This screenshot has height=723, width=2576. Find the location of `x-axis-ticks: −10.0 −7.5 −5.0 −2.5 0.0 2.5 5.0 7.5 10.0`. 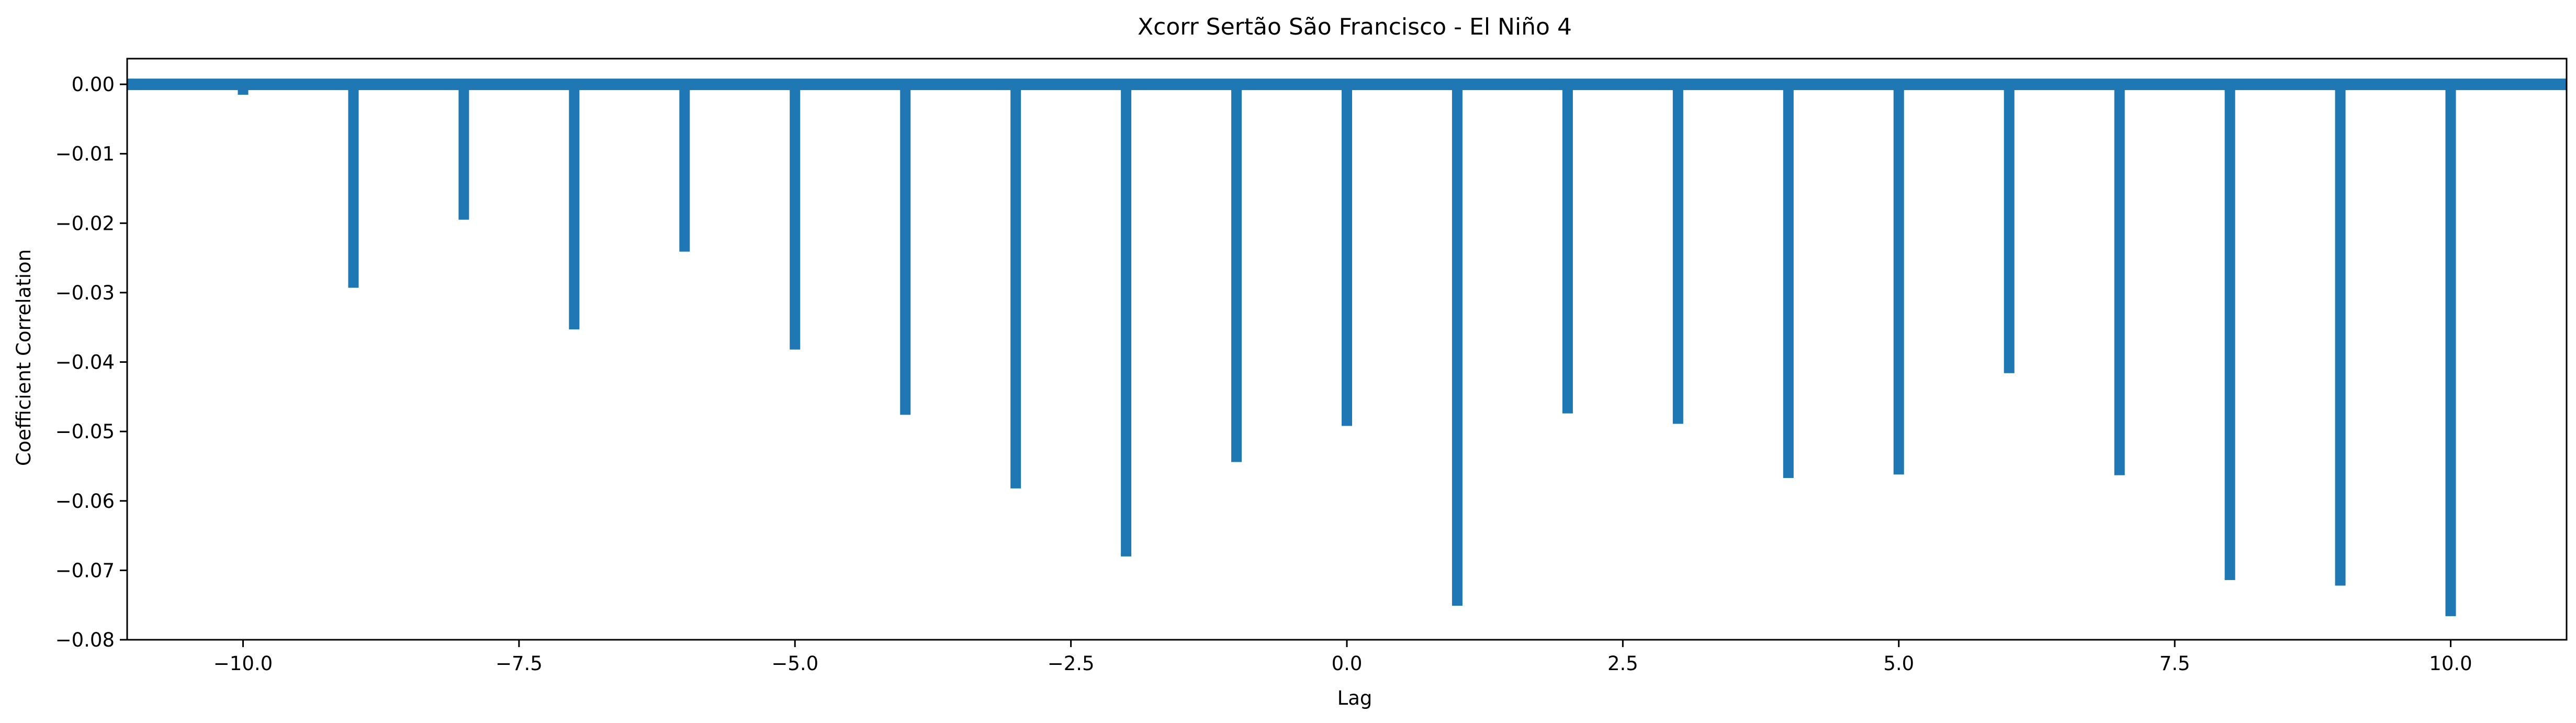

x-axis-ticks: −10.0 −7.5 −5.0 −2.5 0.0 2.5 5.0 7.5 10.0 is located at coordinates (1342, 658).